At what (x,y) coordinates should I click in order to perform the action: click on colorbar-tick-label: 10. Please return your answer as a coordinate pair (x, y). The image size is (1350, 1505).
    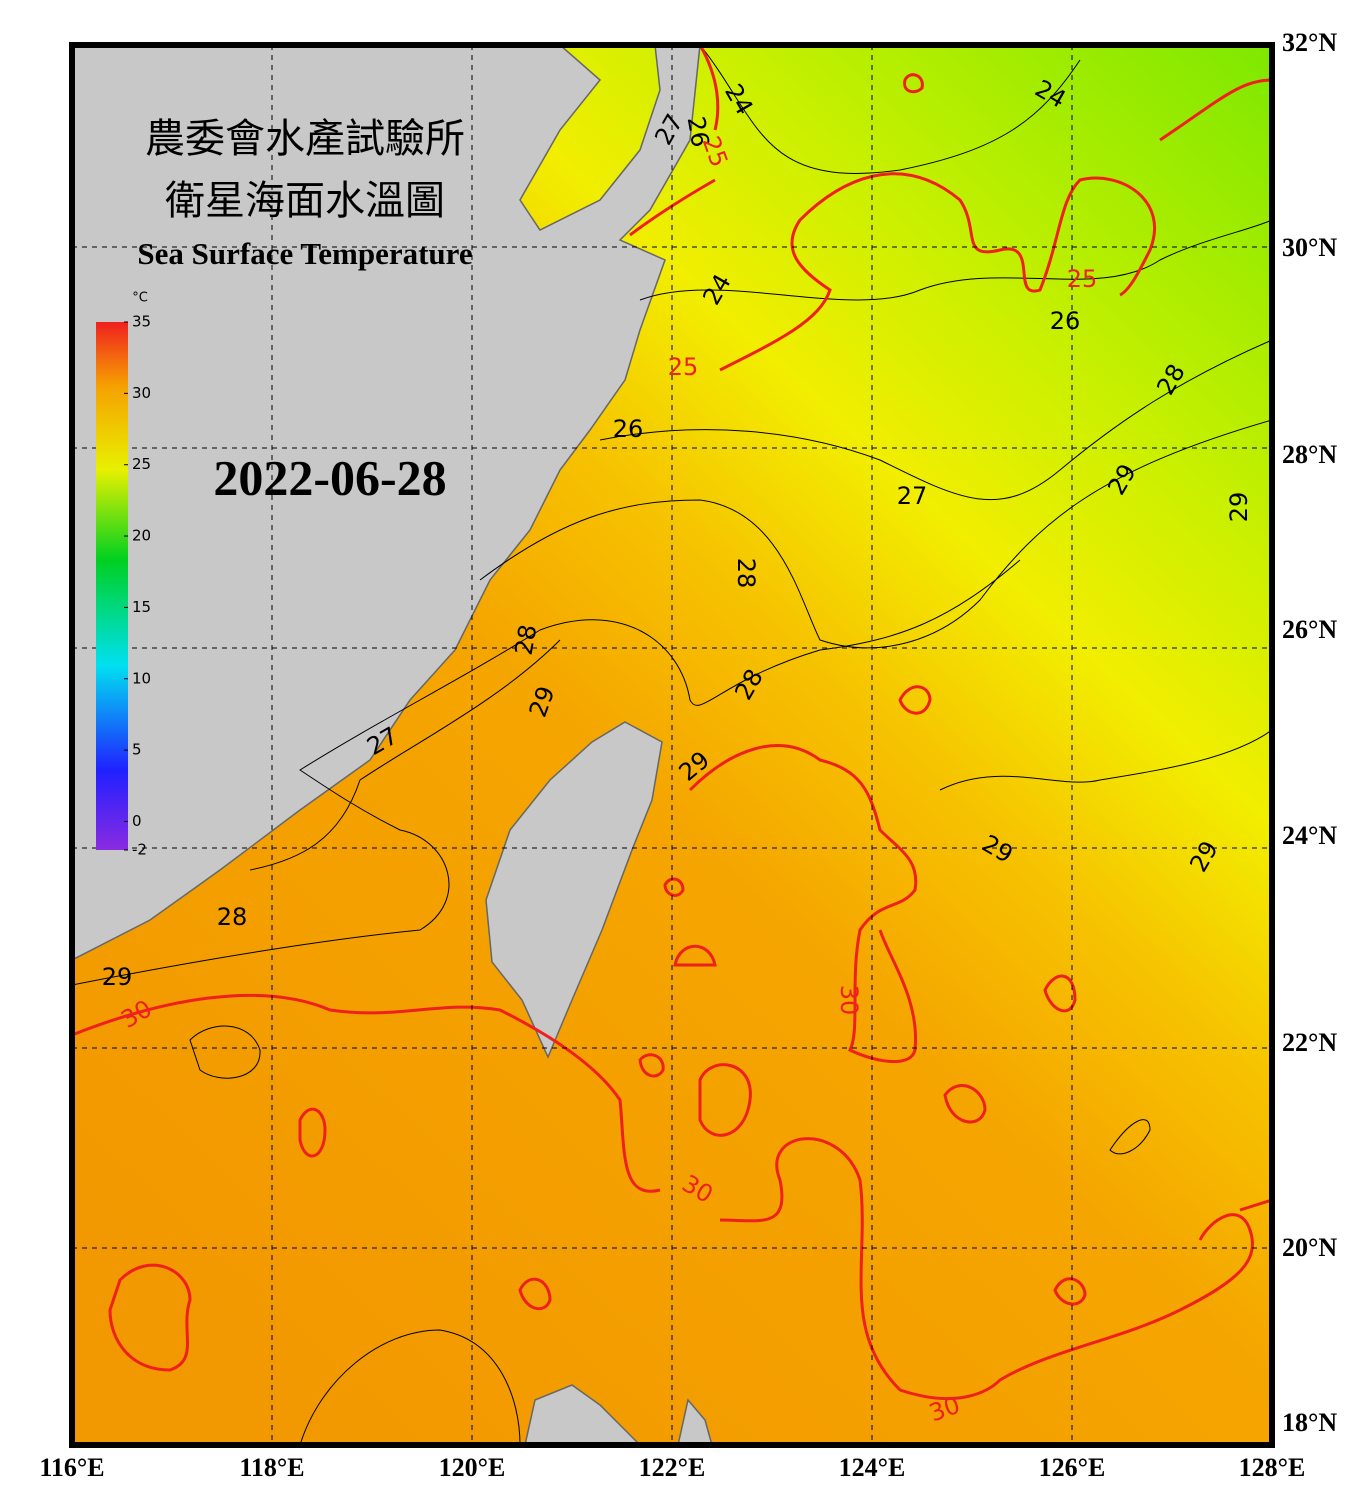
    Looking at the image, I should click on (141, 678).